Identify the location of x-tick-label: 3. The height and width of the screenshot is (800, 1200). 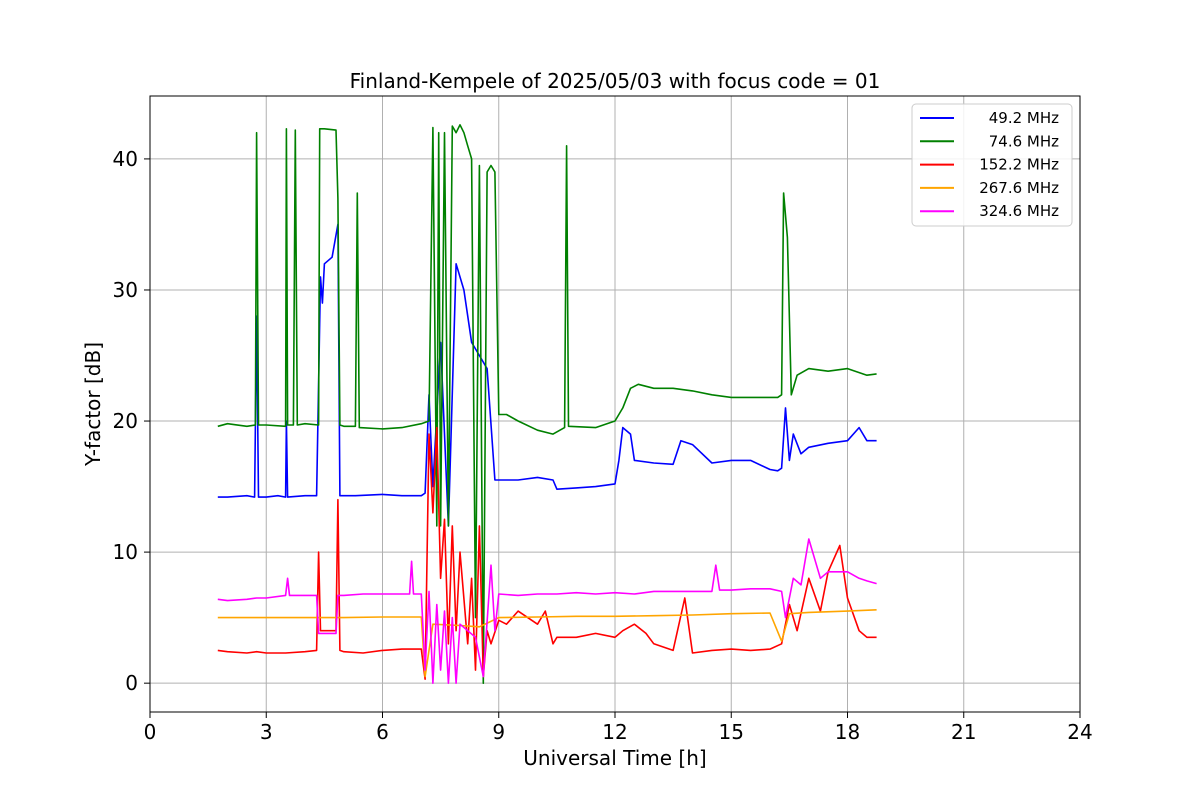
(266, 732).